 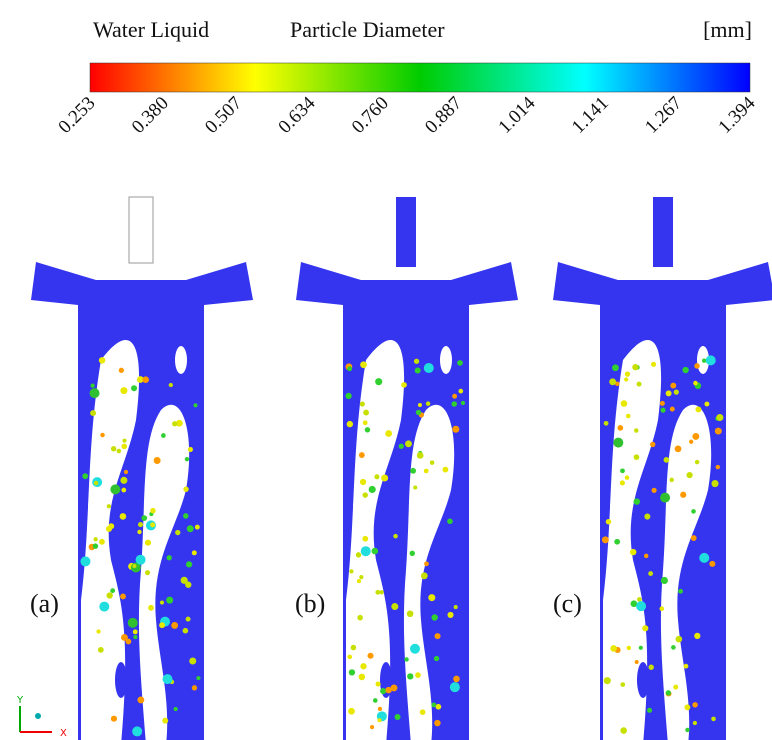 What do you see at coordinates (370, 115) in the screenshot?
I see `colorbar-tick-label: 0.760` at bounding box center [370, 115].